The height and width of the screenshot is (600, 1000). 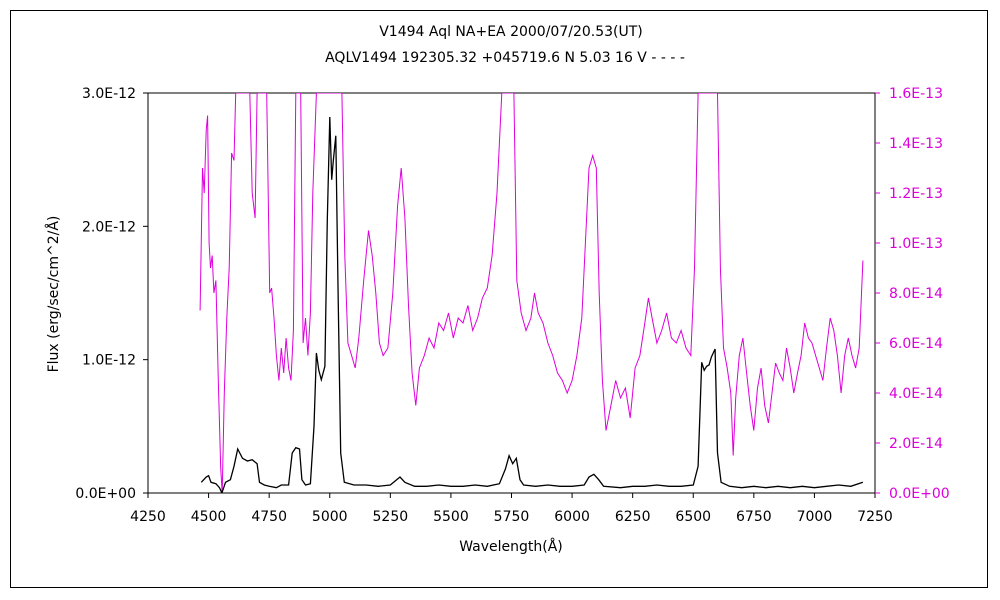 I want to click on x-tick-label: 5750, so click(x=512, y=517).